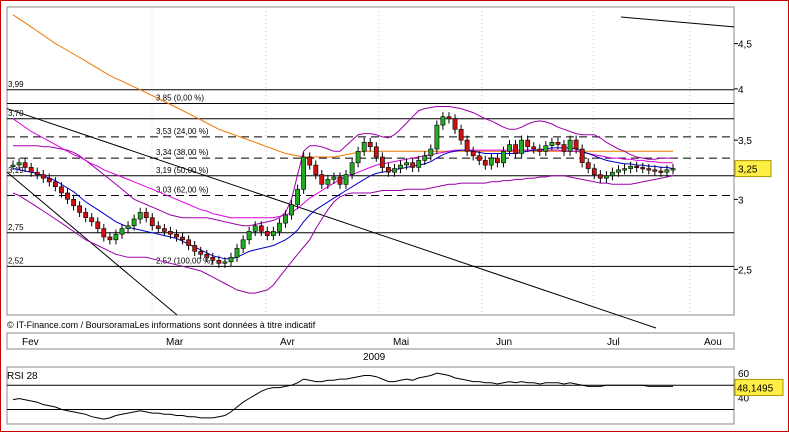 The height and width of the screenshot is (436, 789). Describe the element at coordinates (182, 170) in the screenshot. I see `level-label: 3,19 (50,00 %)` at that location.